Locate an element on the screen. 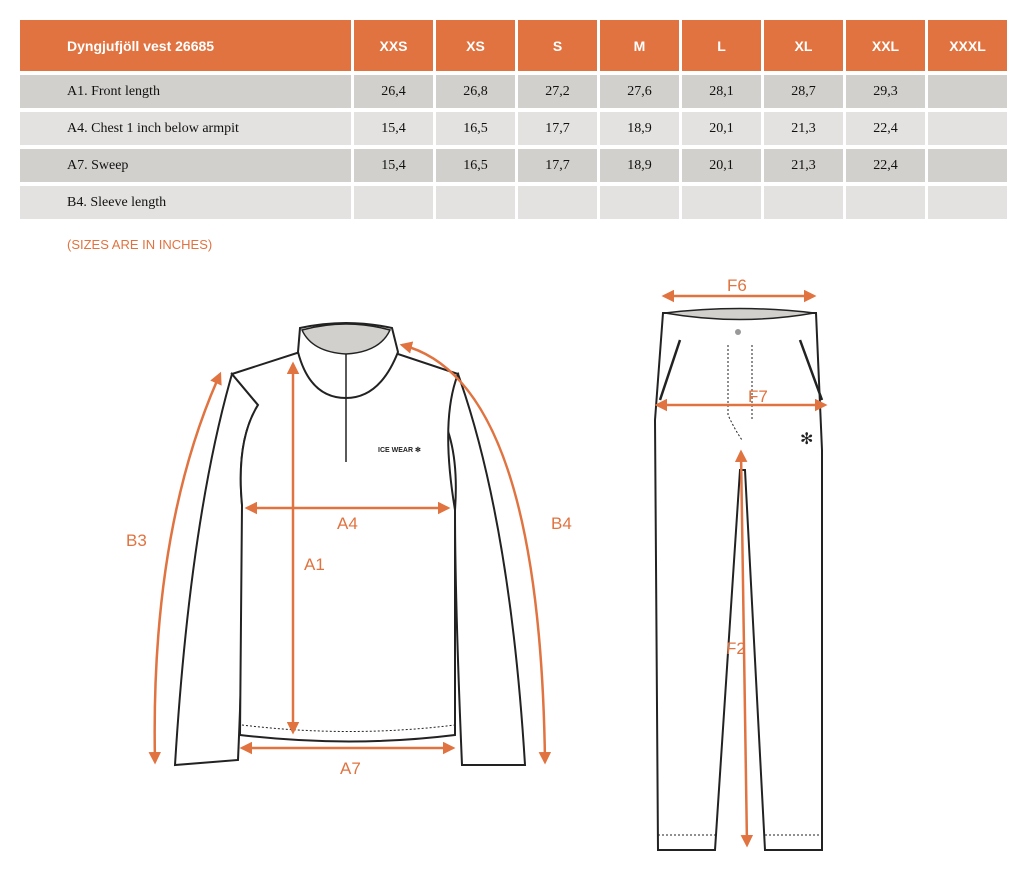  size-header-xl: XL is located at coordinates (803, 45).